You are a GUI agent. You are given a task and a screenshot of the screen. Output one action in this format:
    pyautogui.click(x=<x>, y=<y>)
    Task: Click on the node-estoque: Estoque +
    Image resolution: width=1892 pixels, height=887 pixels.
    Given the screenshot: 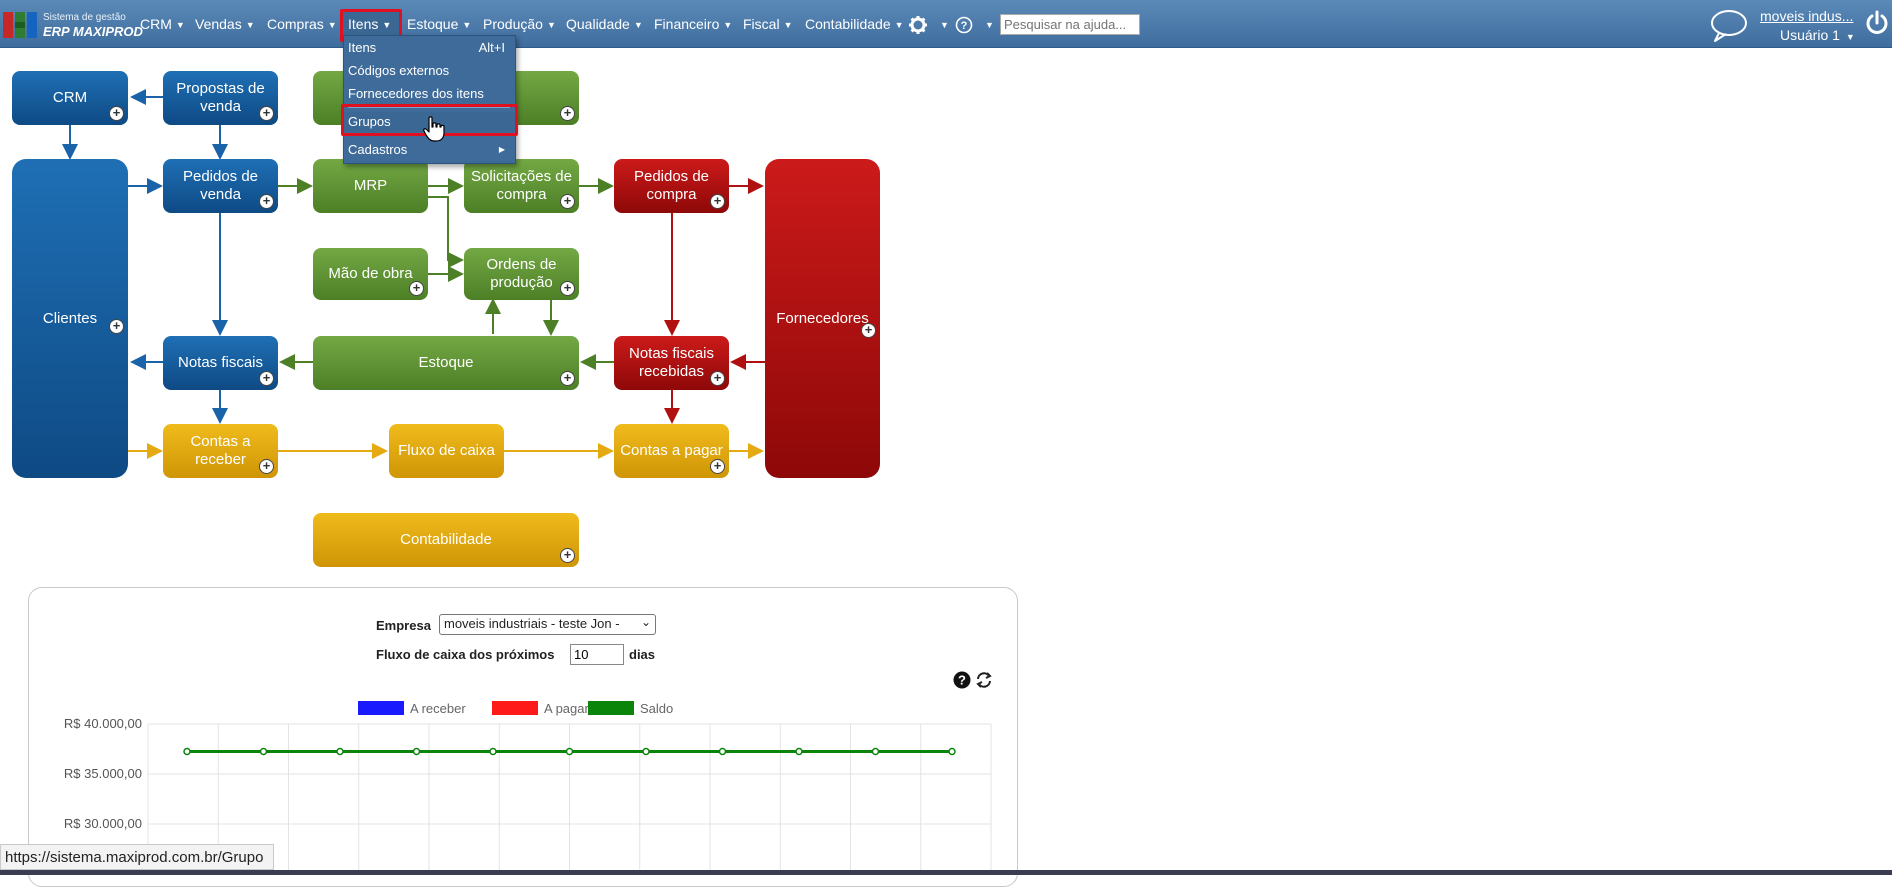 What is the action you would take?
    pyautogui.click(x=446, y=363)
    